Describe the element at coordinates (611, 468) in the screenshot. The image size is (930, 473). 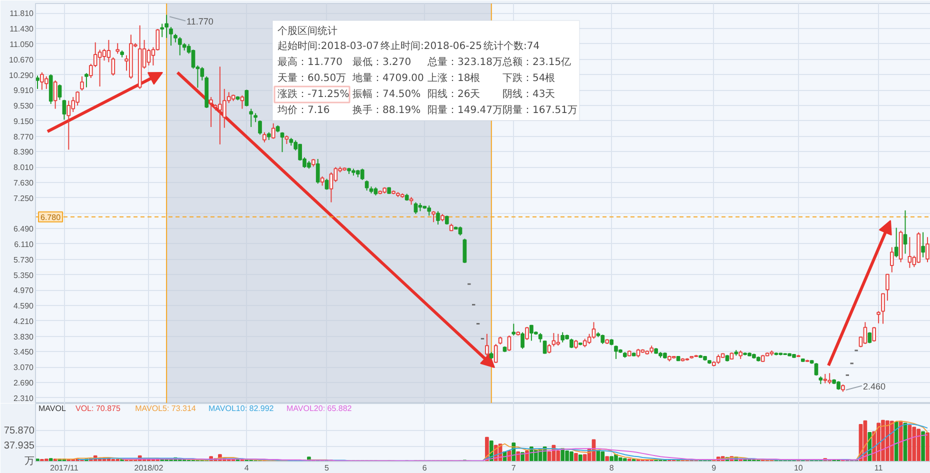
I see `x-tick-label: 8` at that location.